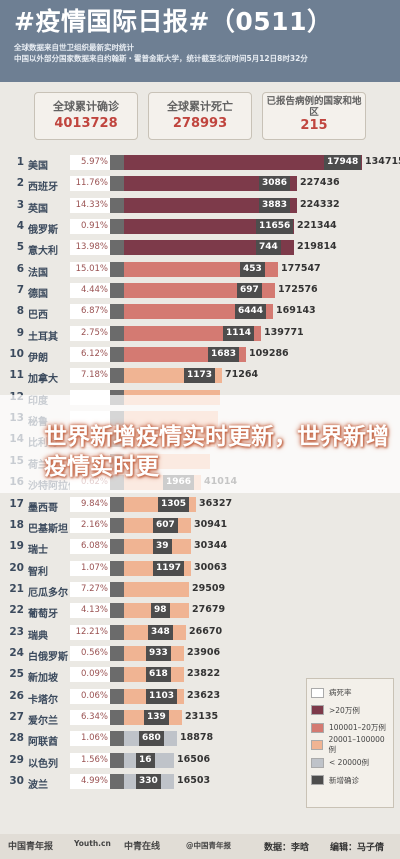  I want to click on stat-value: 4013728, so click(86, 123).